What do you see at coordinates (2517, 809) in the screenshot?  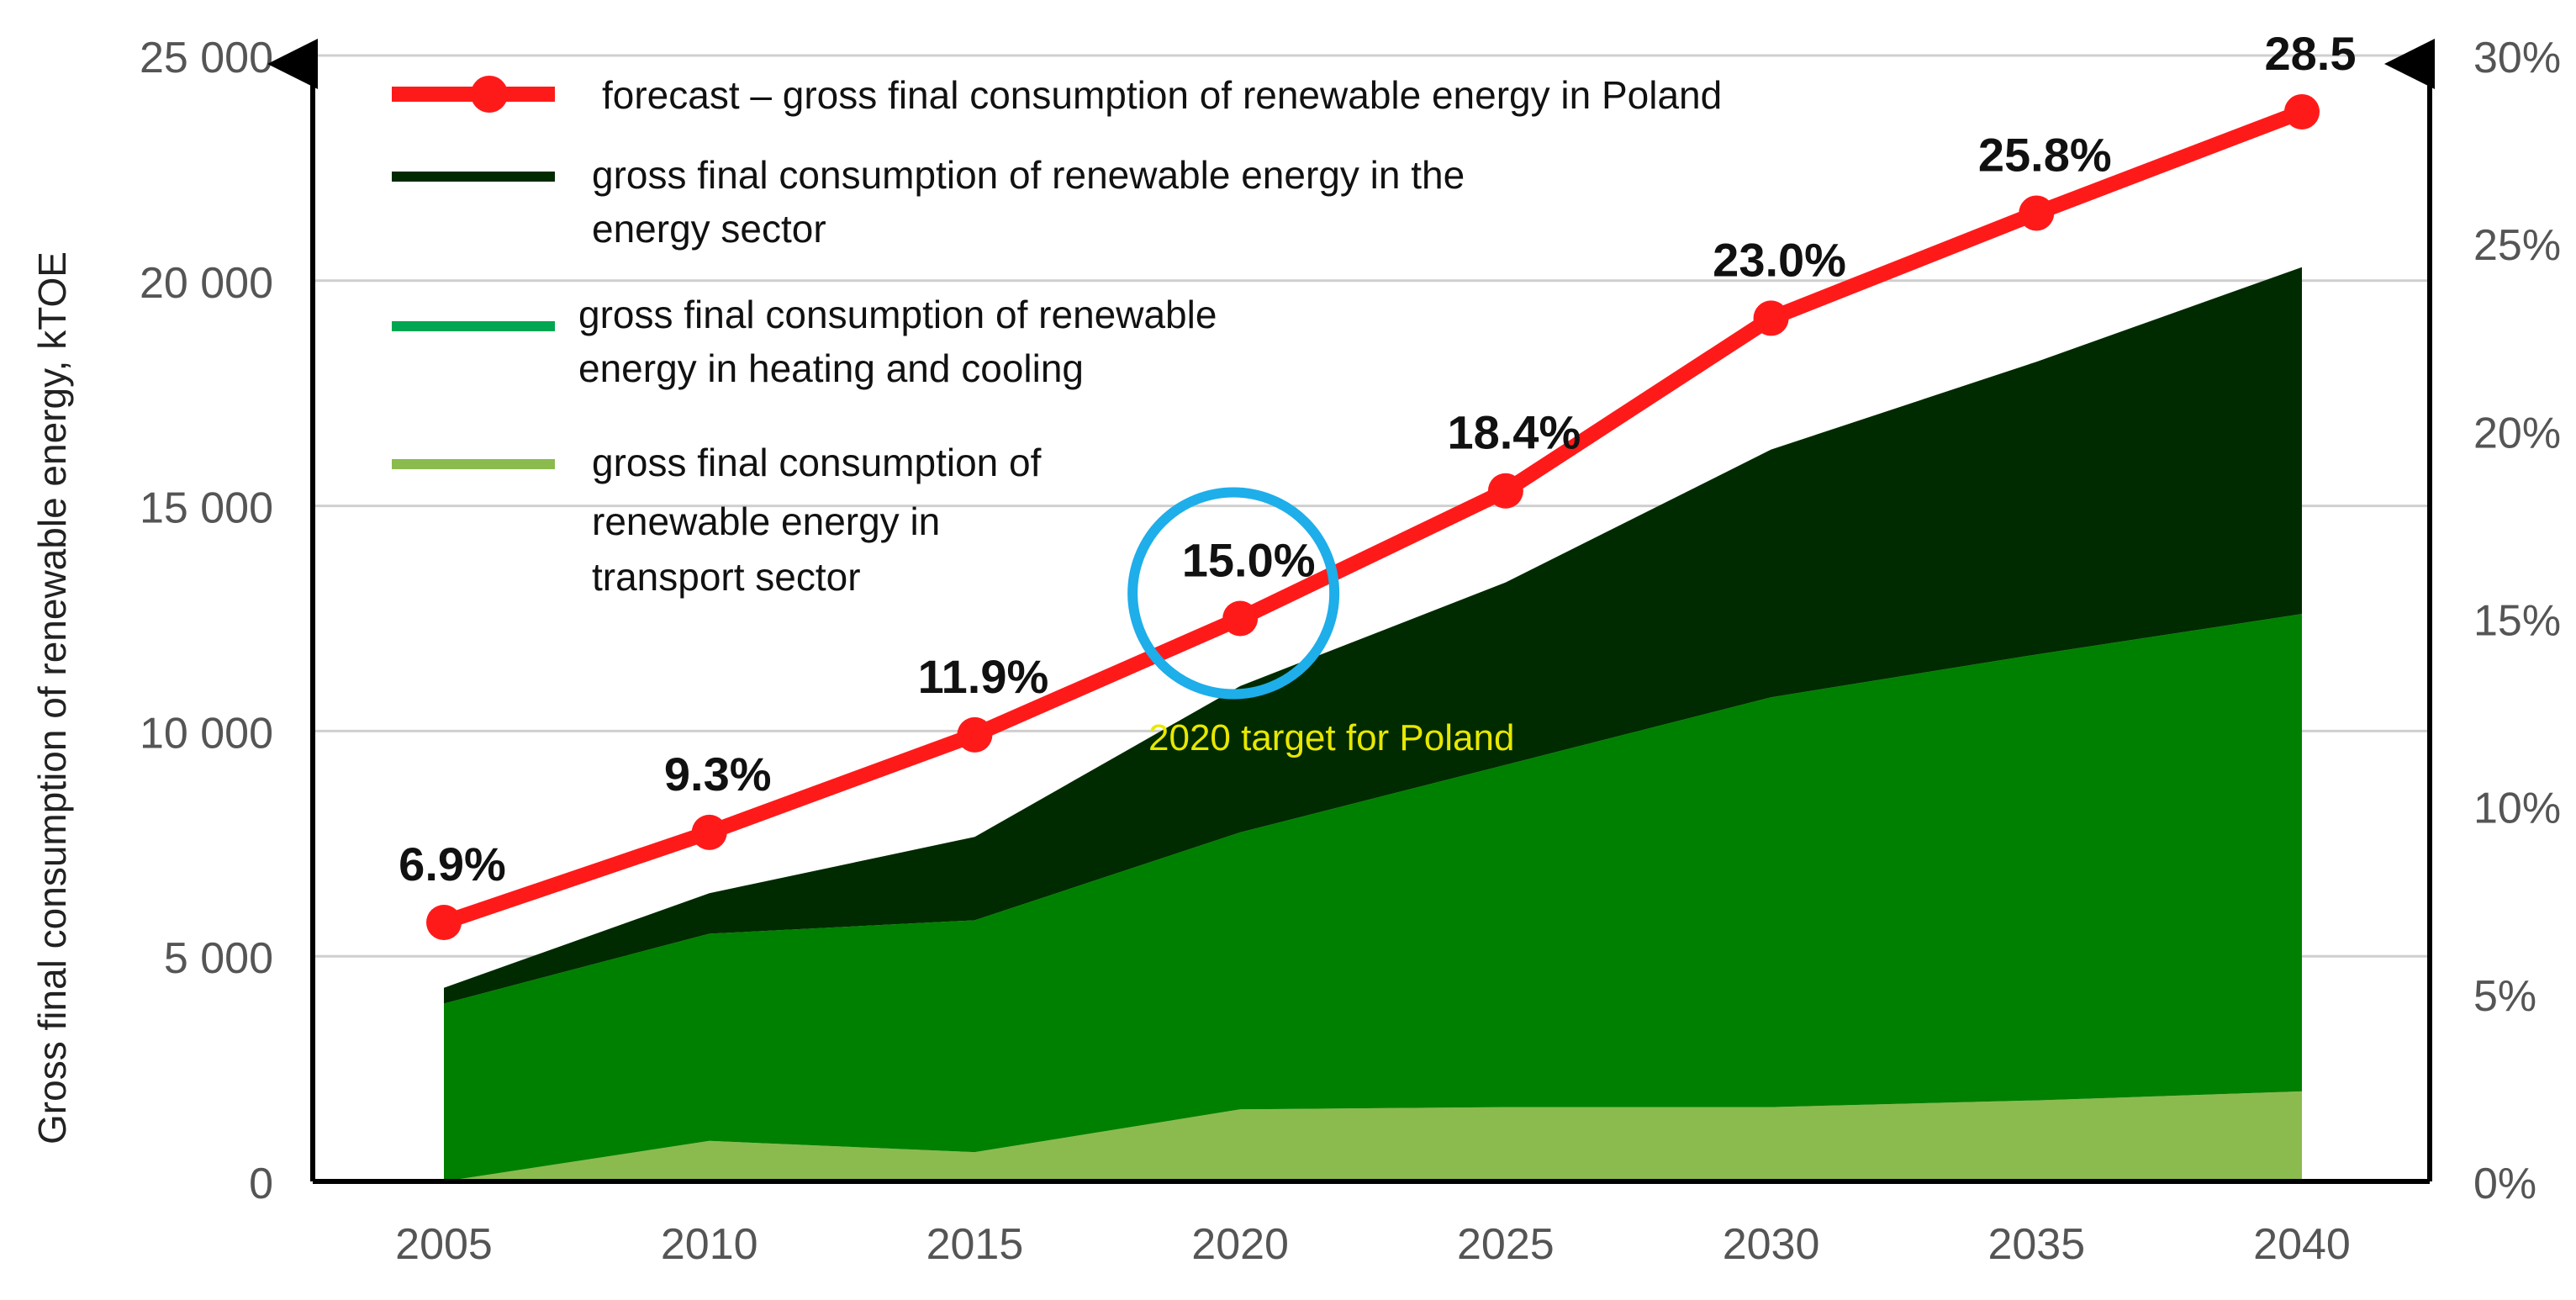 I see `y2-tick-label: 10%` at bounding box center [2517, 809].